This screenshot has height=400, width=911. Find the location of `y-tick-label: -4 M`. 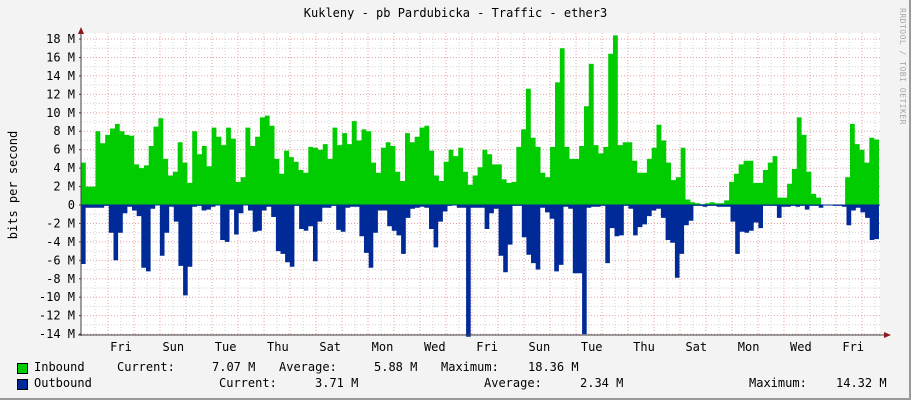

y-tick-label: -4 M is located at coordinates (60, 242).